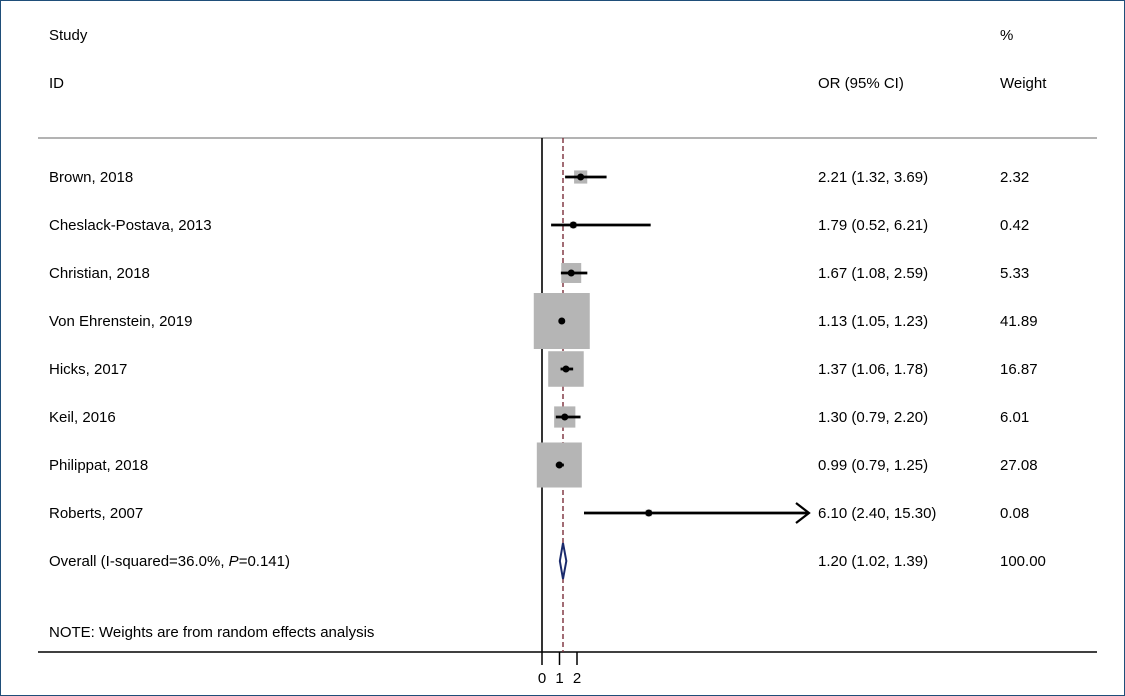 Image resolution: width=1125 pixels, height=696 pixels. I want to click on study-or-ci: 1.30 (0.79, 2.20), so click(873, 417).